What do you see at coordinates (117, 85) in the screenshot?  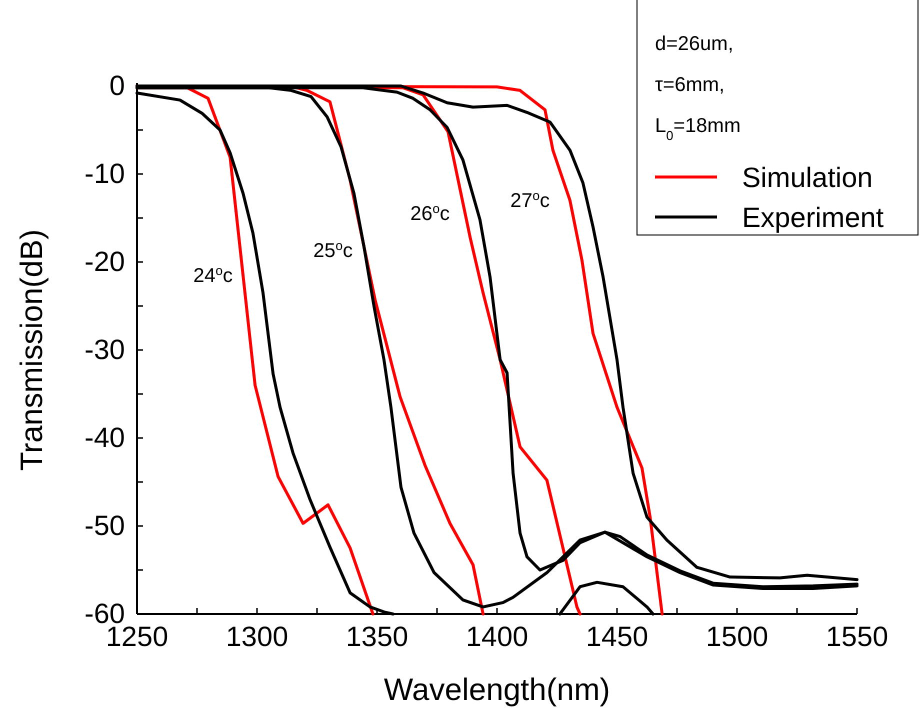 I see `y-tick-label: 0` at bounding box center [117, 85].